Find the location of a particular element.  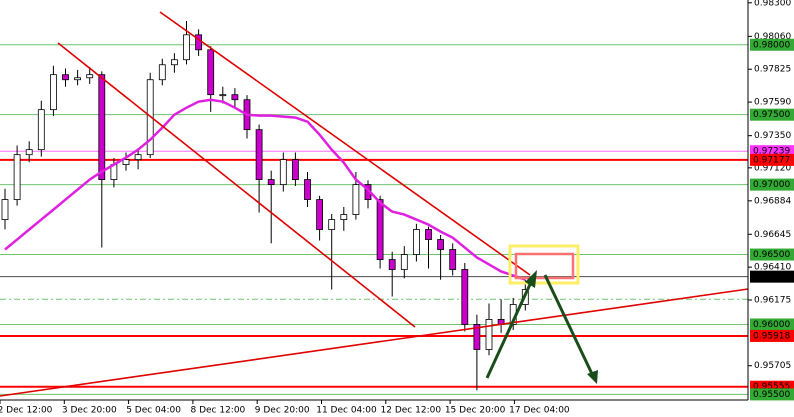

y-tick-label: 0.97350 is located at coordinates (772, 136).